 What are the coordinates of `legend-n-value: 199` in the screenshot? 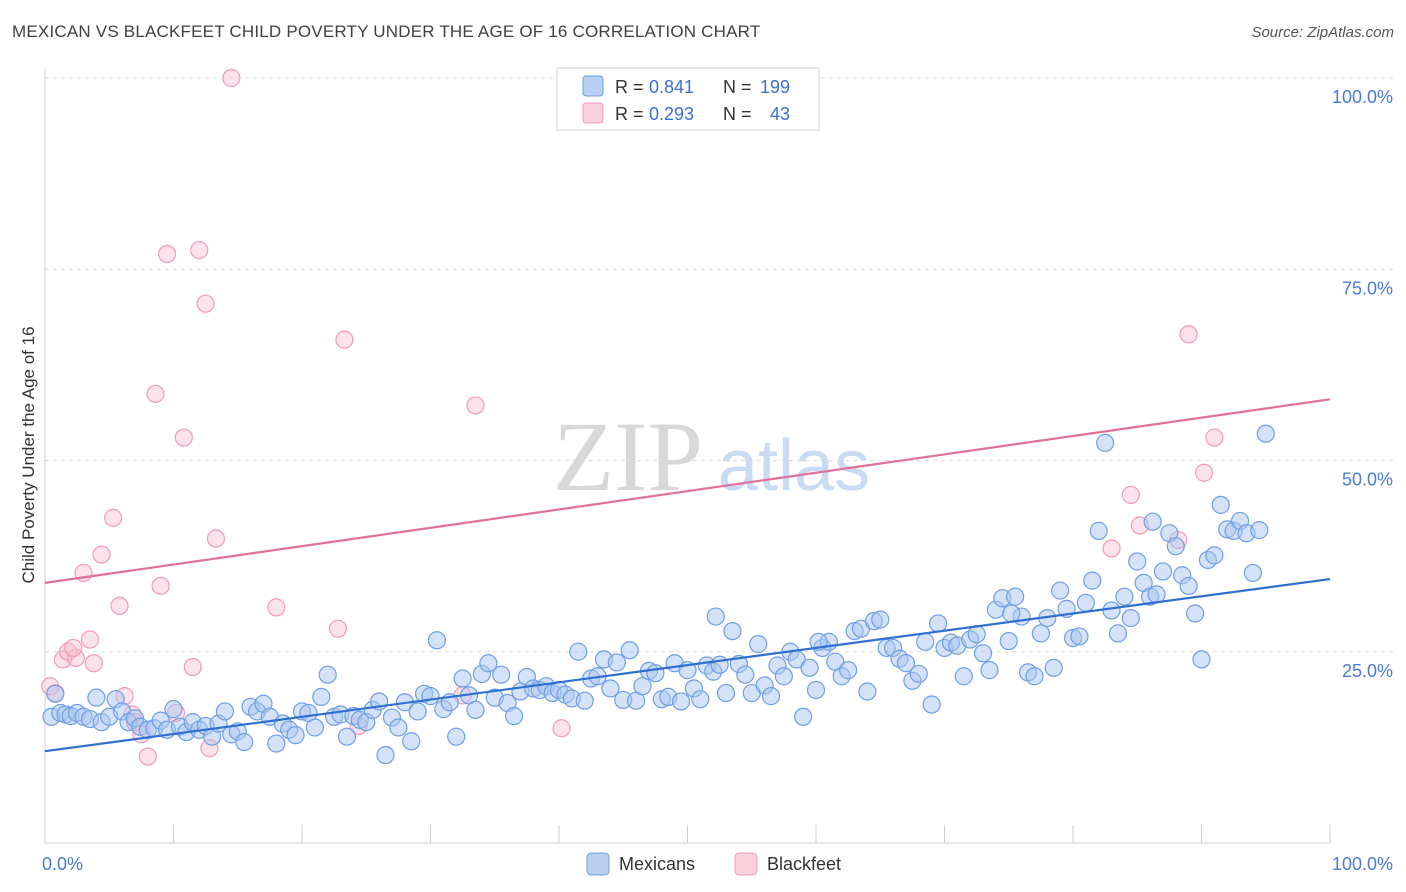 It's located at (775, 87).